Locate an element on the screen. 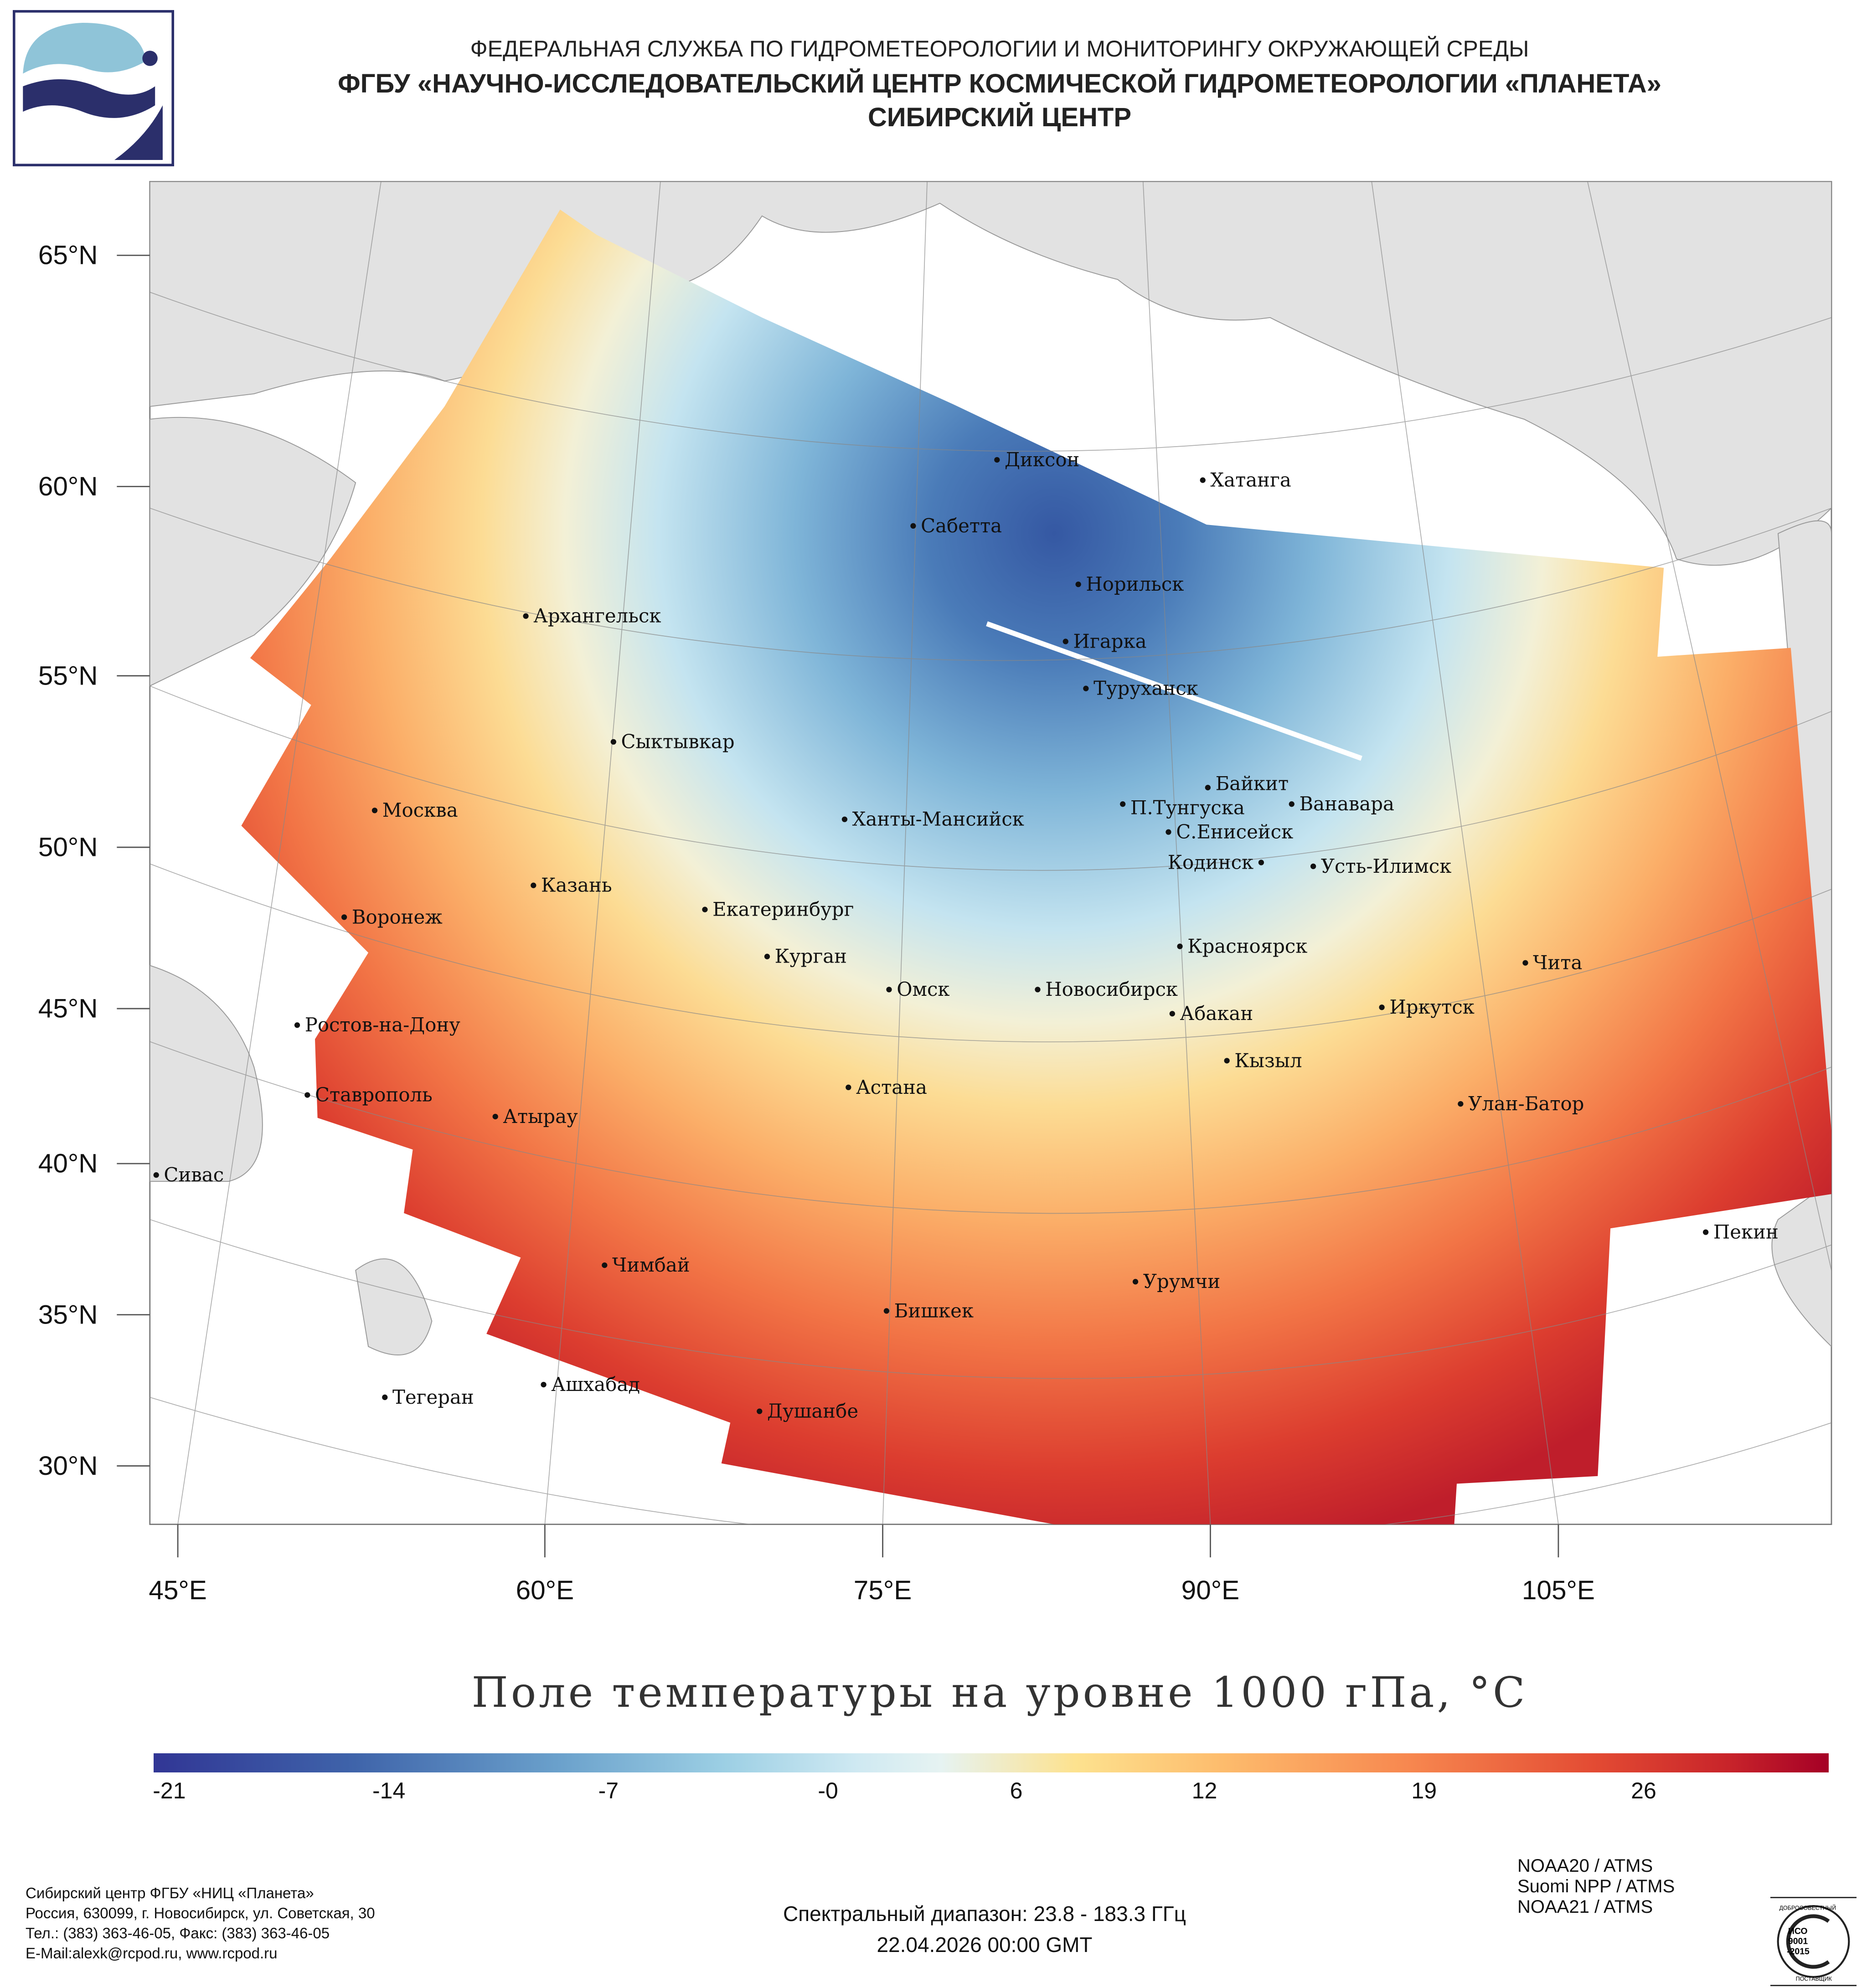 Image resolution: width=1867 pixels, height=1988 pixels. city-label: Кызыл is located at coordinates (1268, 1060).